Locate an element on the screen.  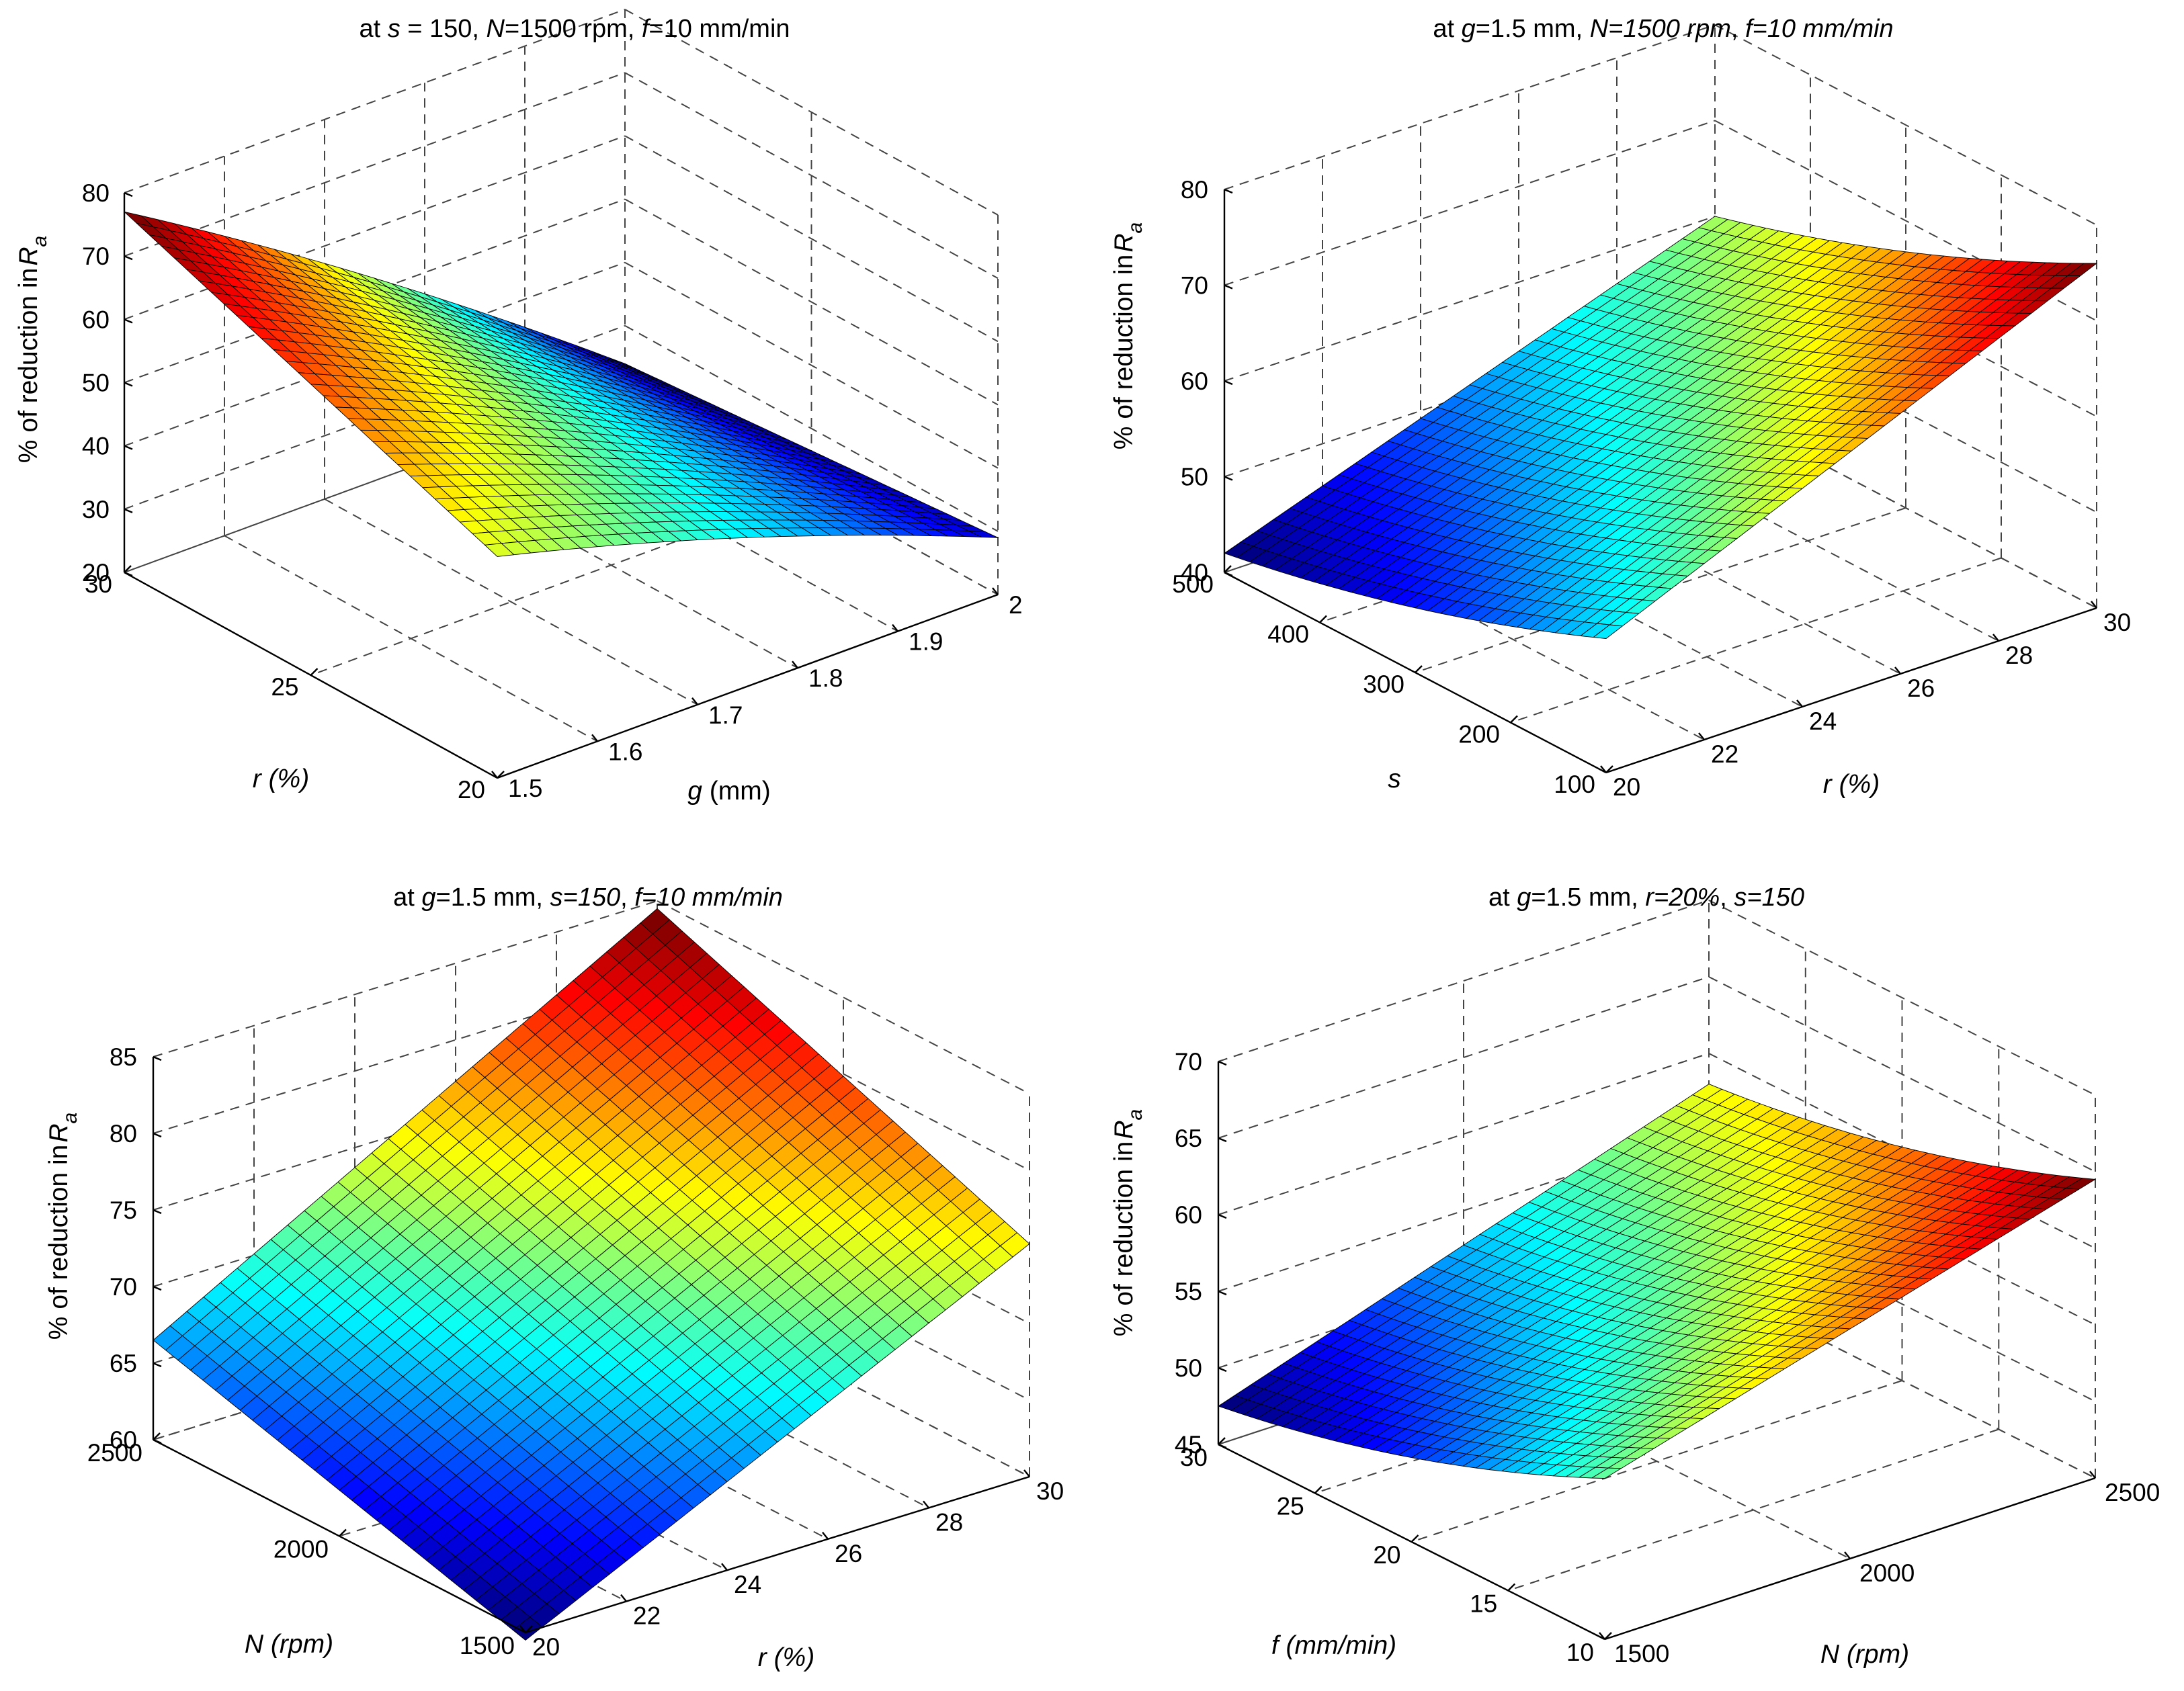
chart-title: at s = 150, N=1500 rpm, f=10 mm/min is located at coordinates (575, 29).